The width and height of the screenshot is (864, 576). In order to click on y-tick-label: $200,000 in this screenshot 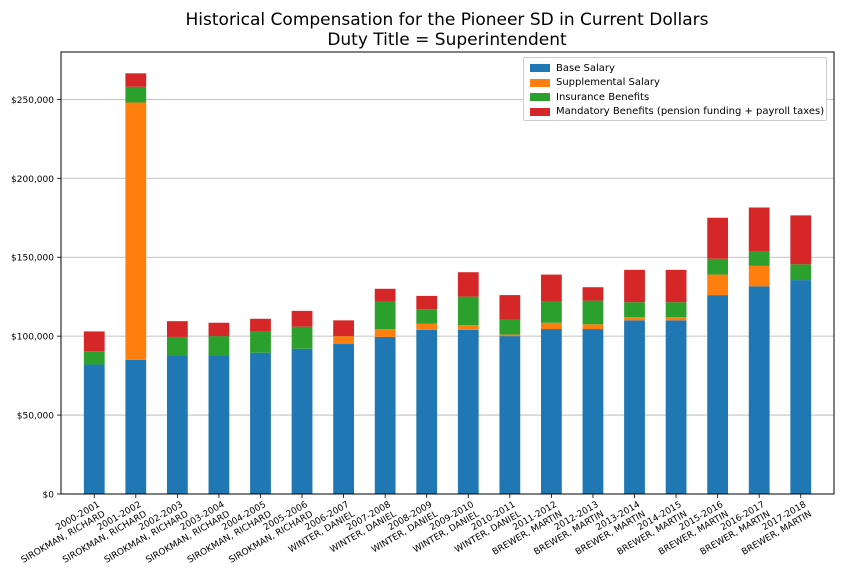, I will do `click(32, 180)`.